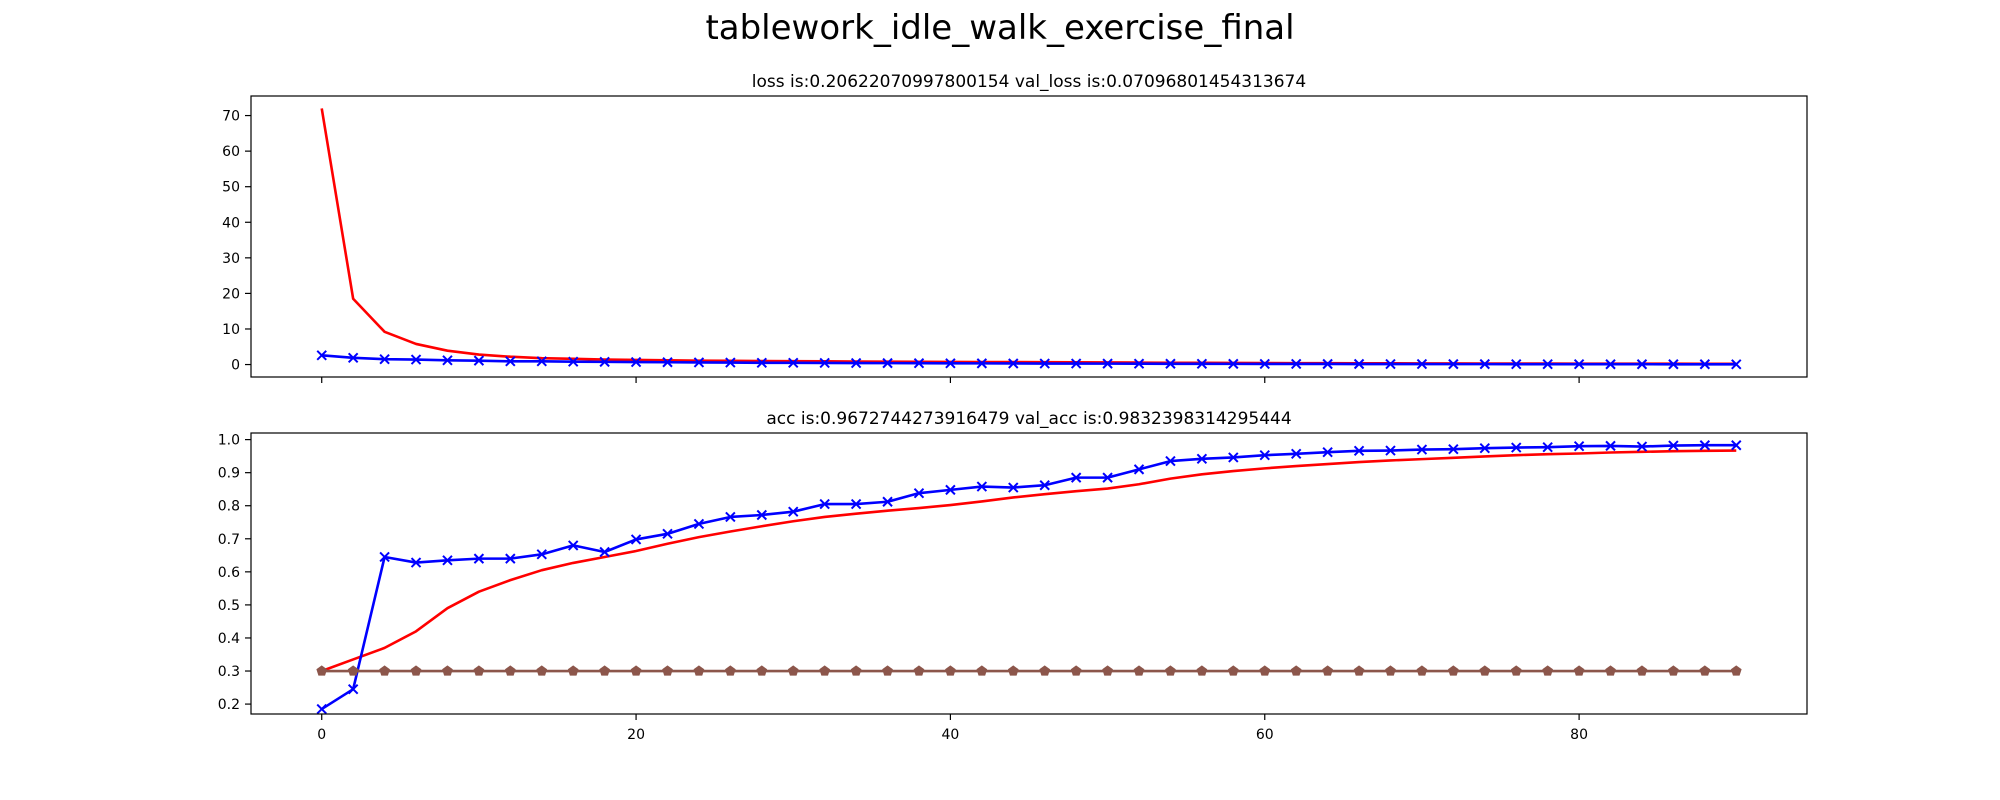 The width and height of the screenshot is (2000, 800). What do you see at coordinates (231, 152) in the screenshot?
I see `ytick-label: 60` at bounding box center [231, 152].